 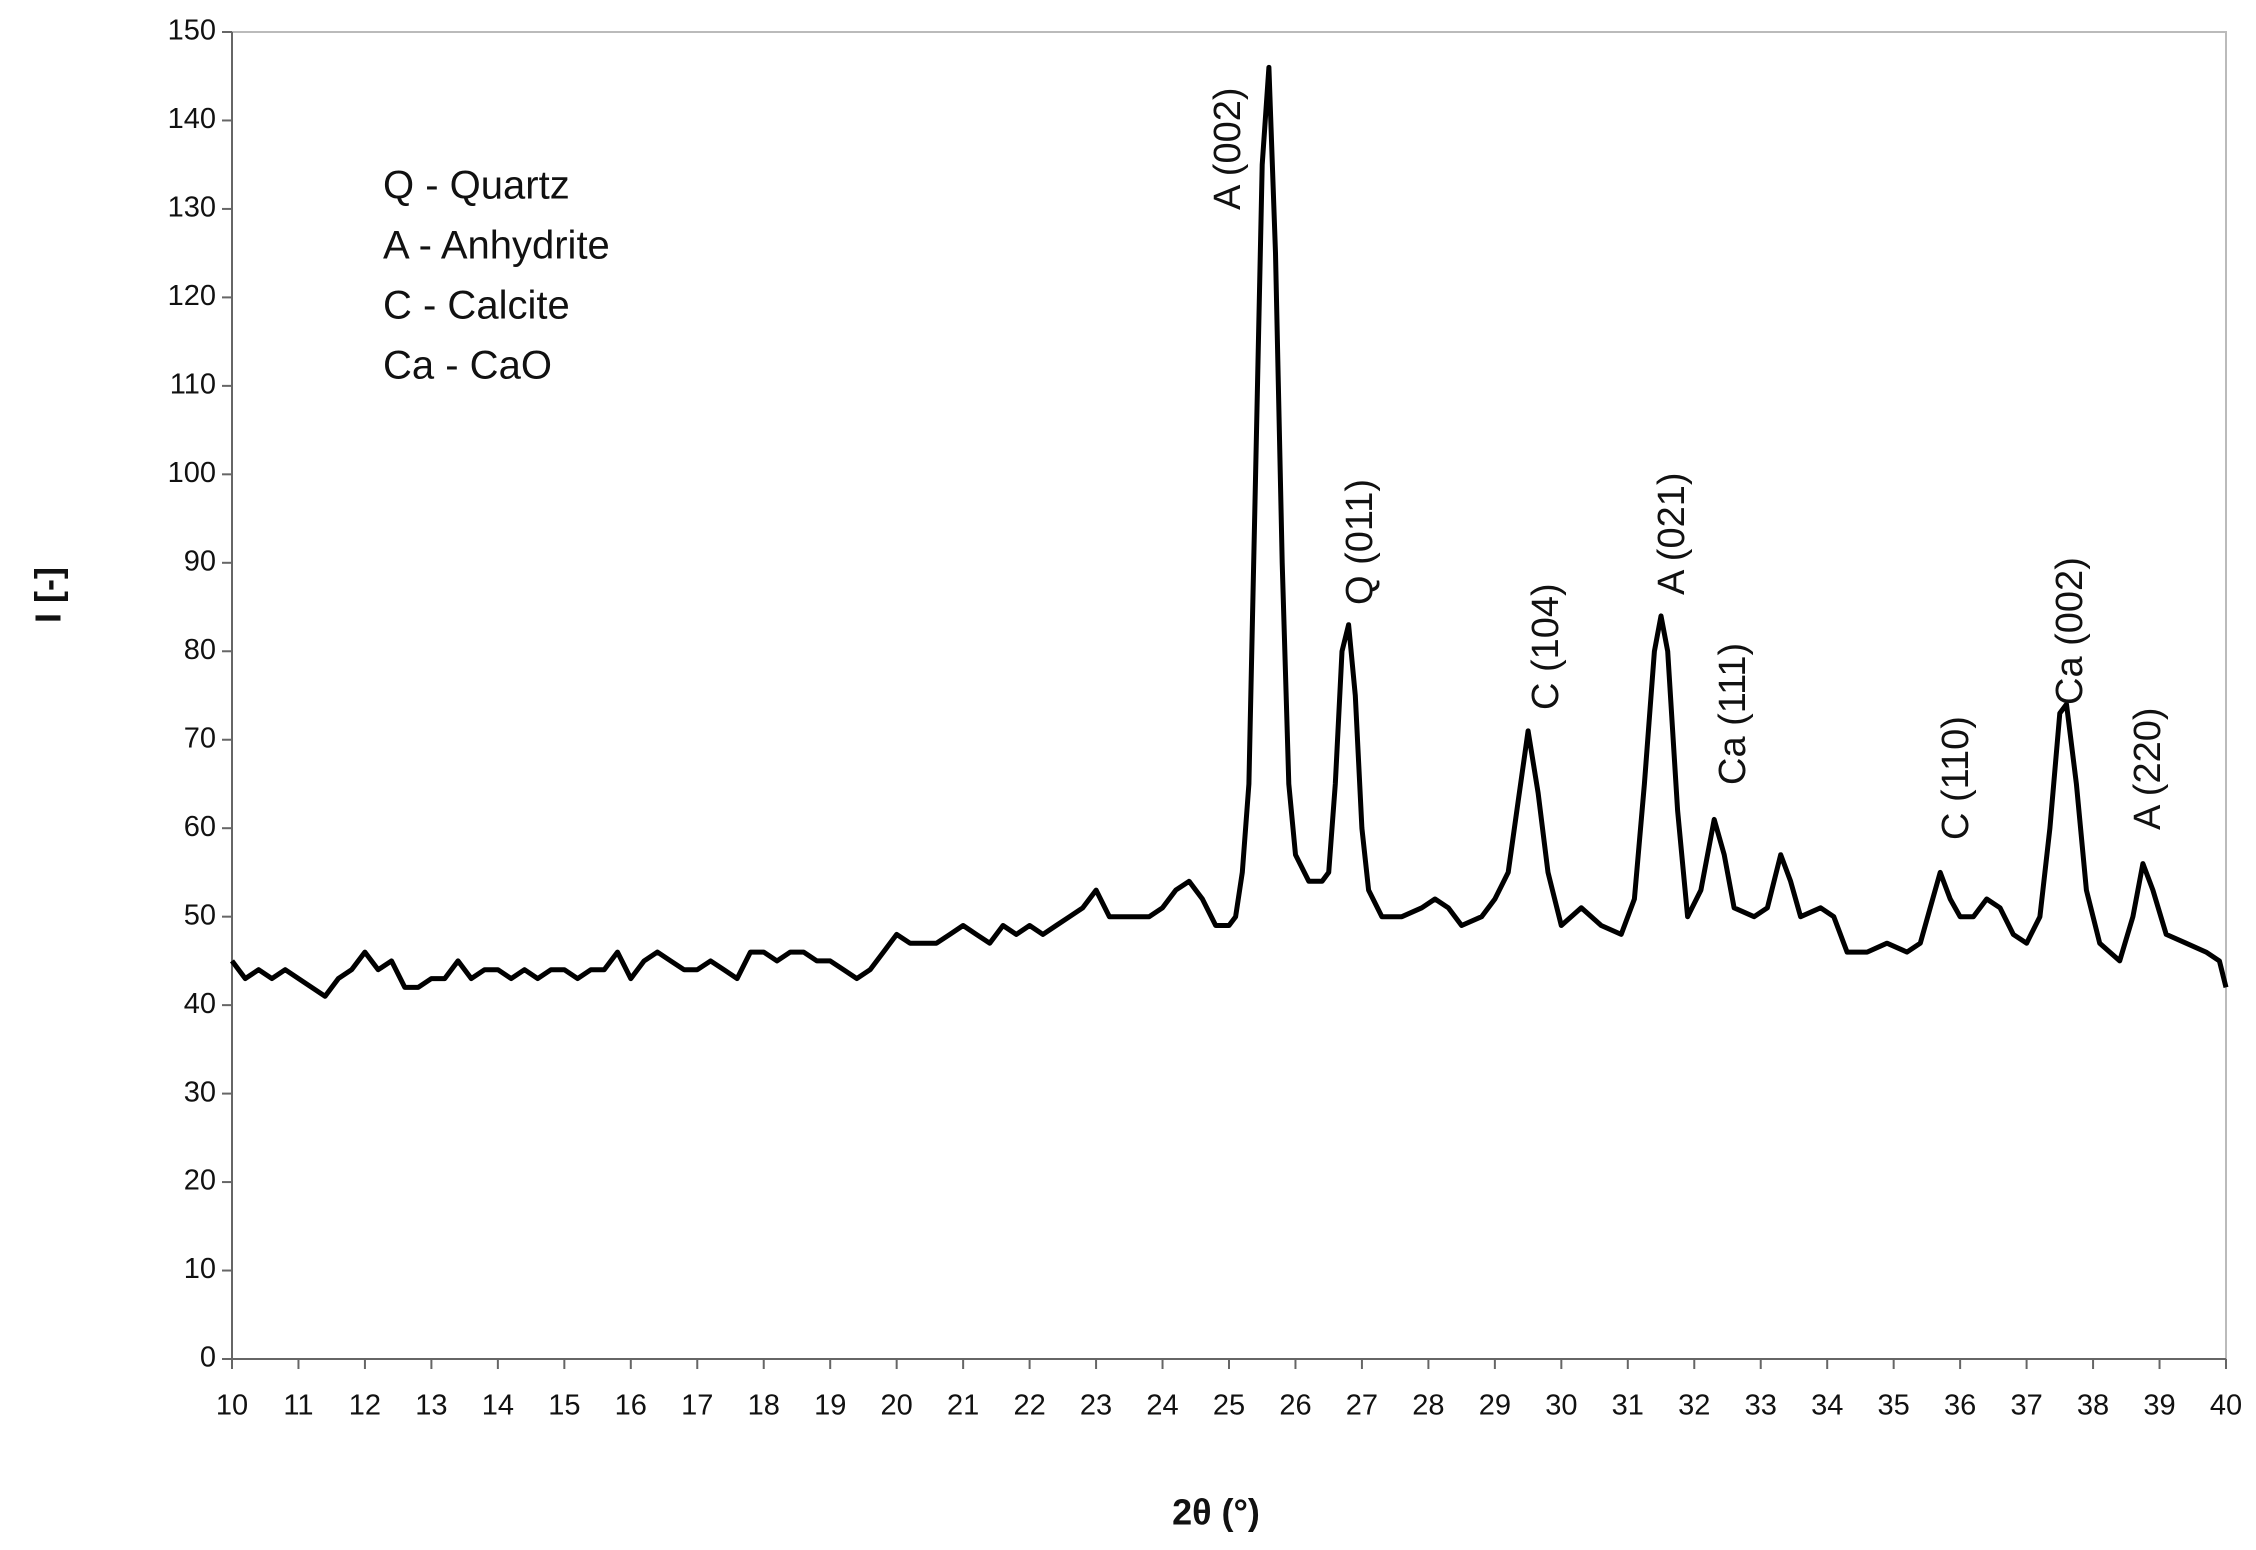 I want to click on y-tick-label: 0, so click(x=208, y=1358).